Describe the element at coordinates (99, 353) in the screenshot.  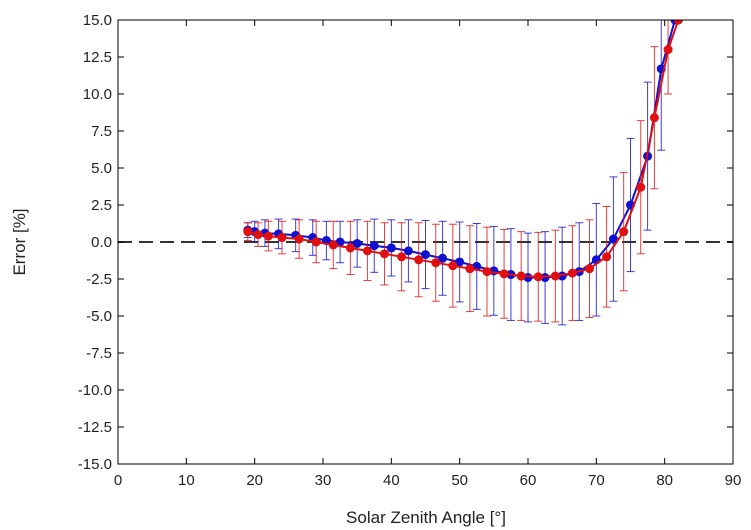
I see `y-tick-label: -7.5` at that location.